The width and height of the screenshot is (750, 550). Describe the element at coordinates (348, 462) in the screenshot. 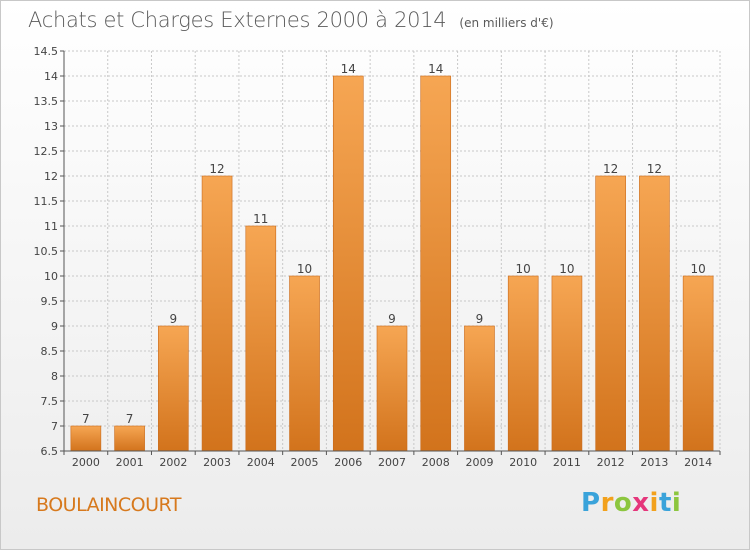

I see `x-tick-label: 2006` at that location.